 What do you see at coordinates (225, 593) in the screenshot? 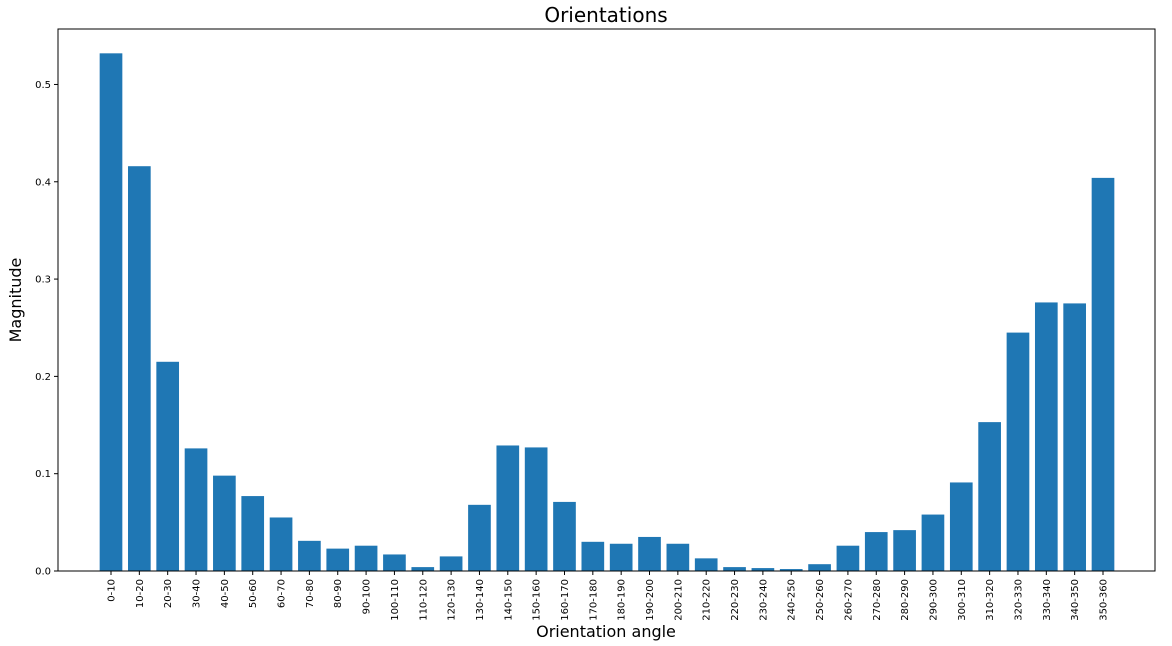
I see `x-tick-label: 40-50` at bounding box center [225, 593].